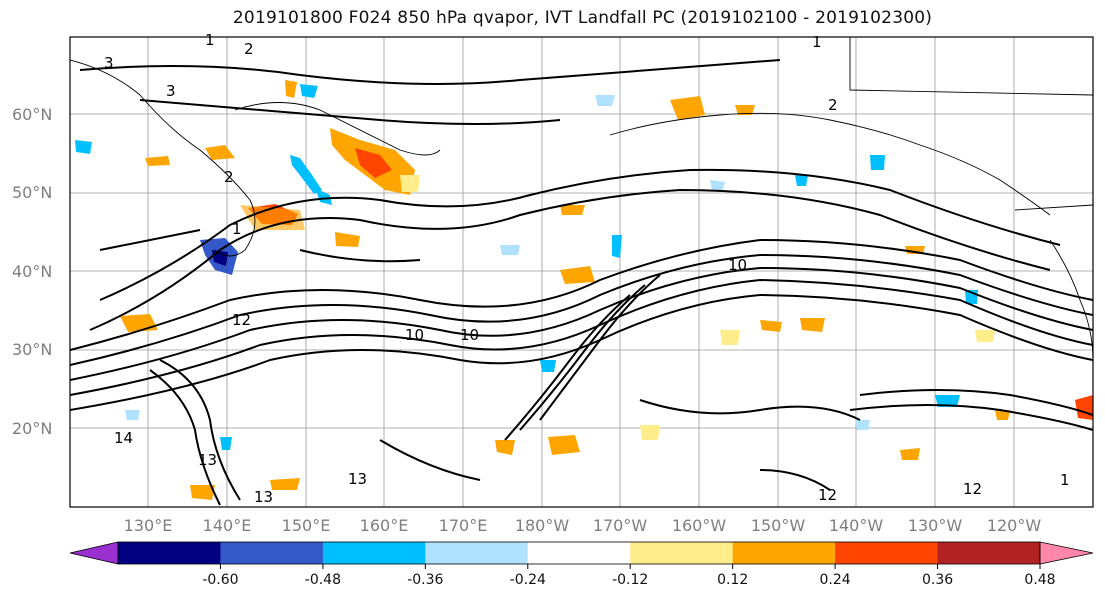 The image size is (1105, 601). Describe the element at coordinates (220, 580) in the screenshot. I see `colorbar-tick-label: -0.60` at that location.